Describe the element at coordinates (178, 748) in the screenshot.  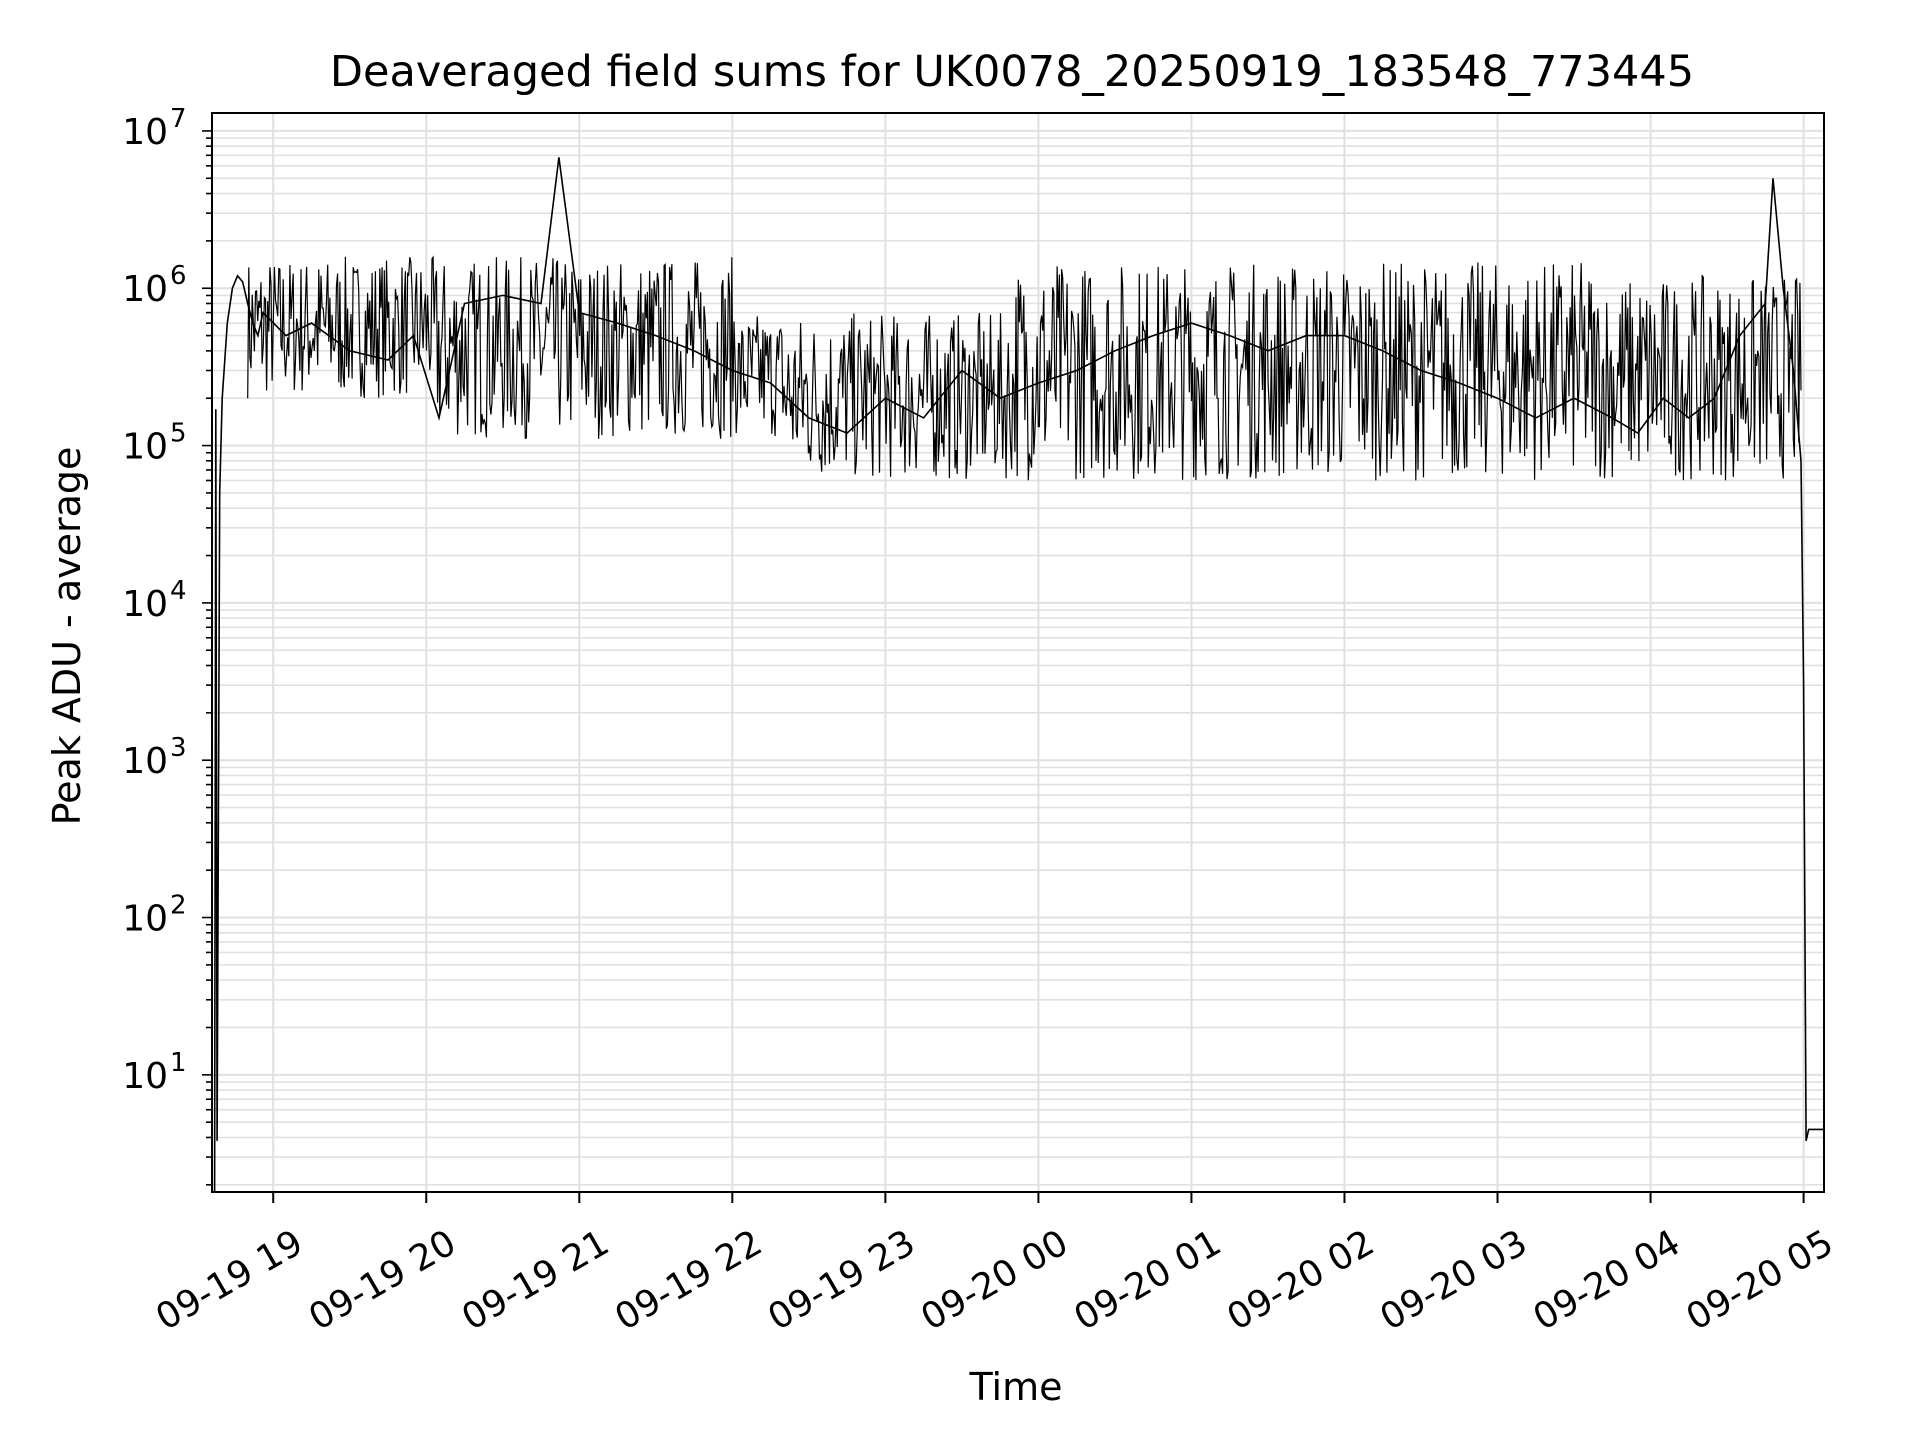
I see `y-tick-label-exponent: 3` at that location.